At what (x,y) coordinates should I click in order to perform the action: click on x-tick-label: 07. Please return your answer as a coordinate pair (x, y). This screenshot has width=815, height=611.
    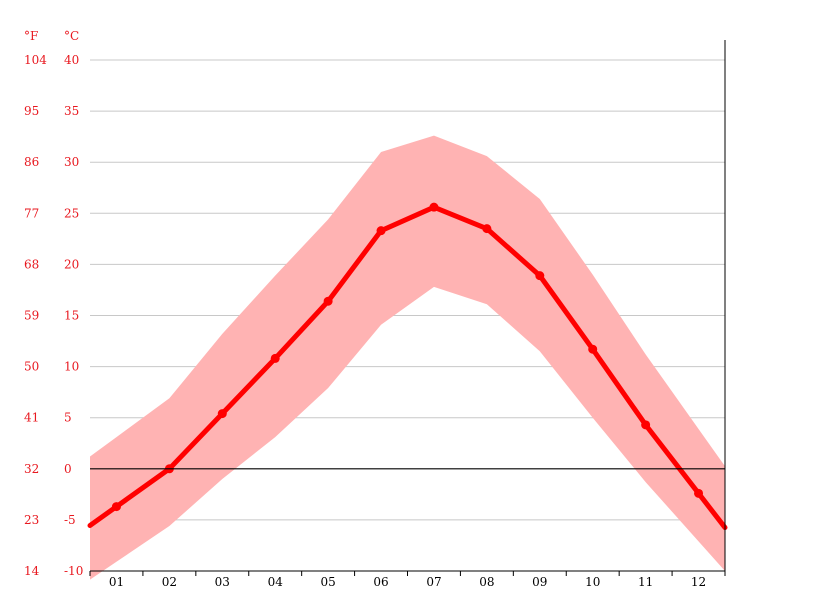
    Looking at the image, I should click on (433, 582).